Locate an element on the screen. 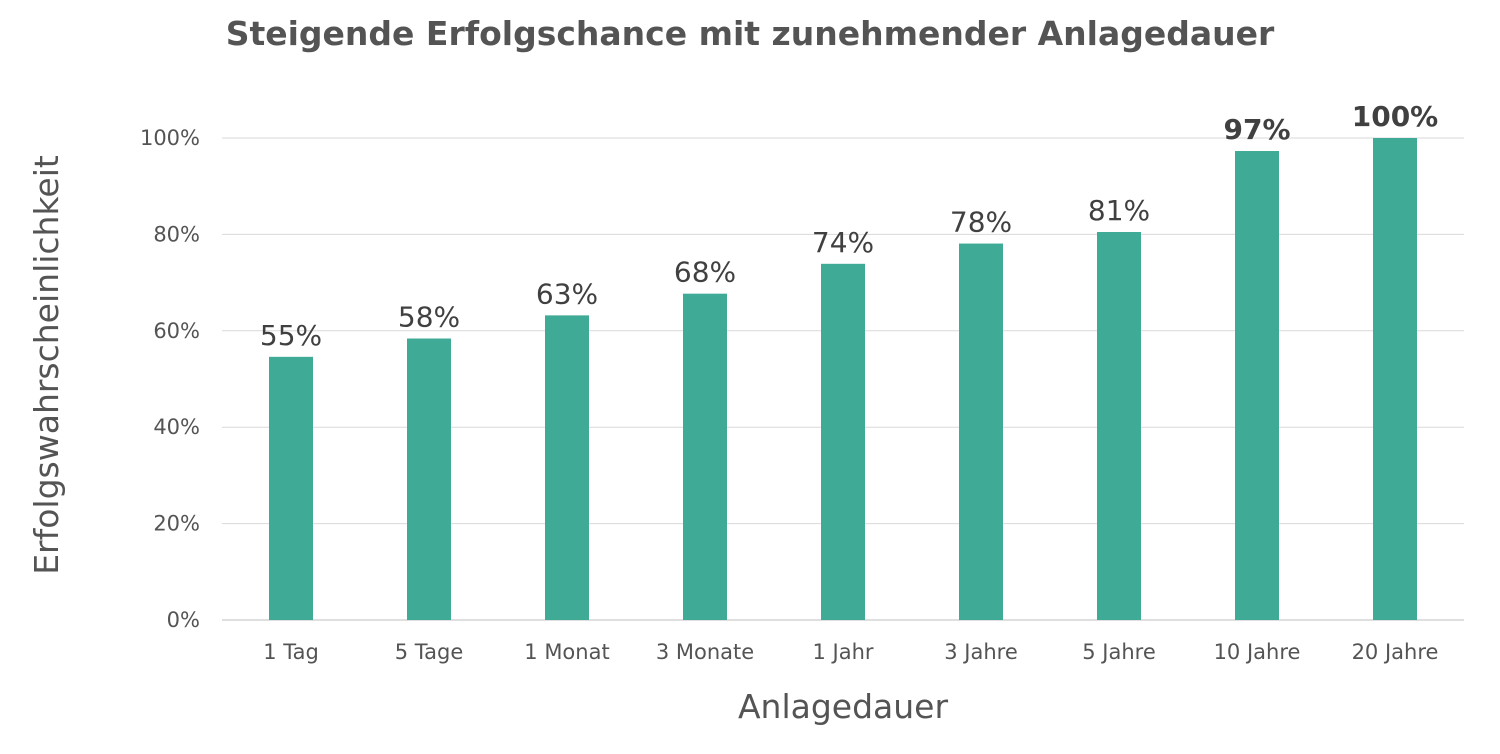  x-axis-label: Anlagedauer is located at coordinates (843, 706).